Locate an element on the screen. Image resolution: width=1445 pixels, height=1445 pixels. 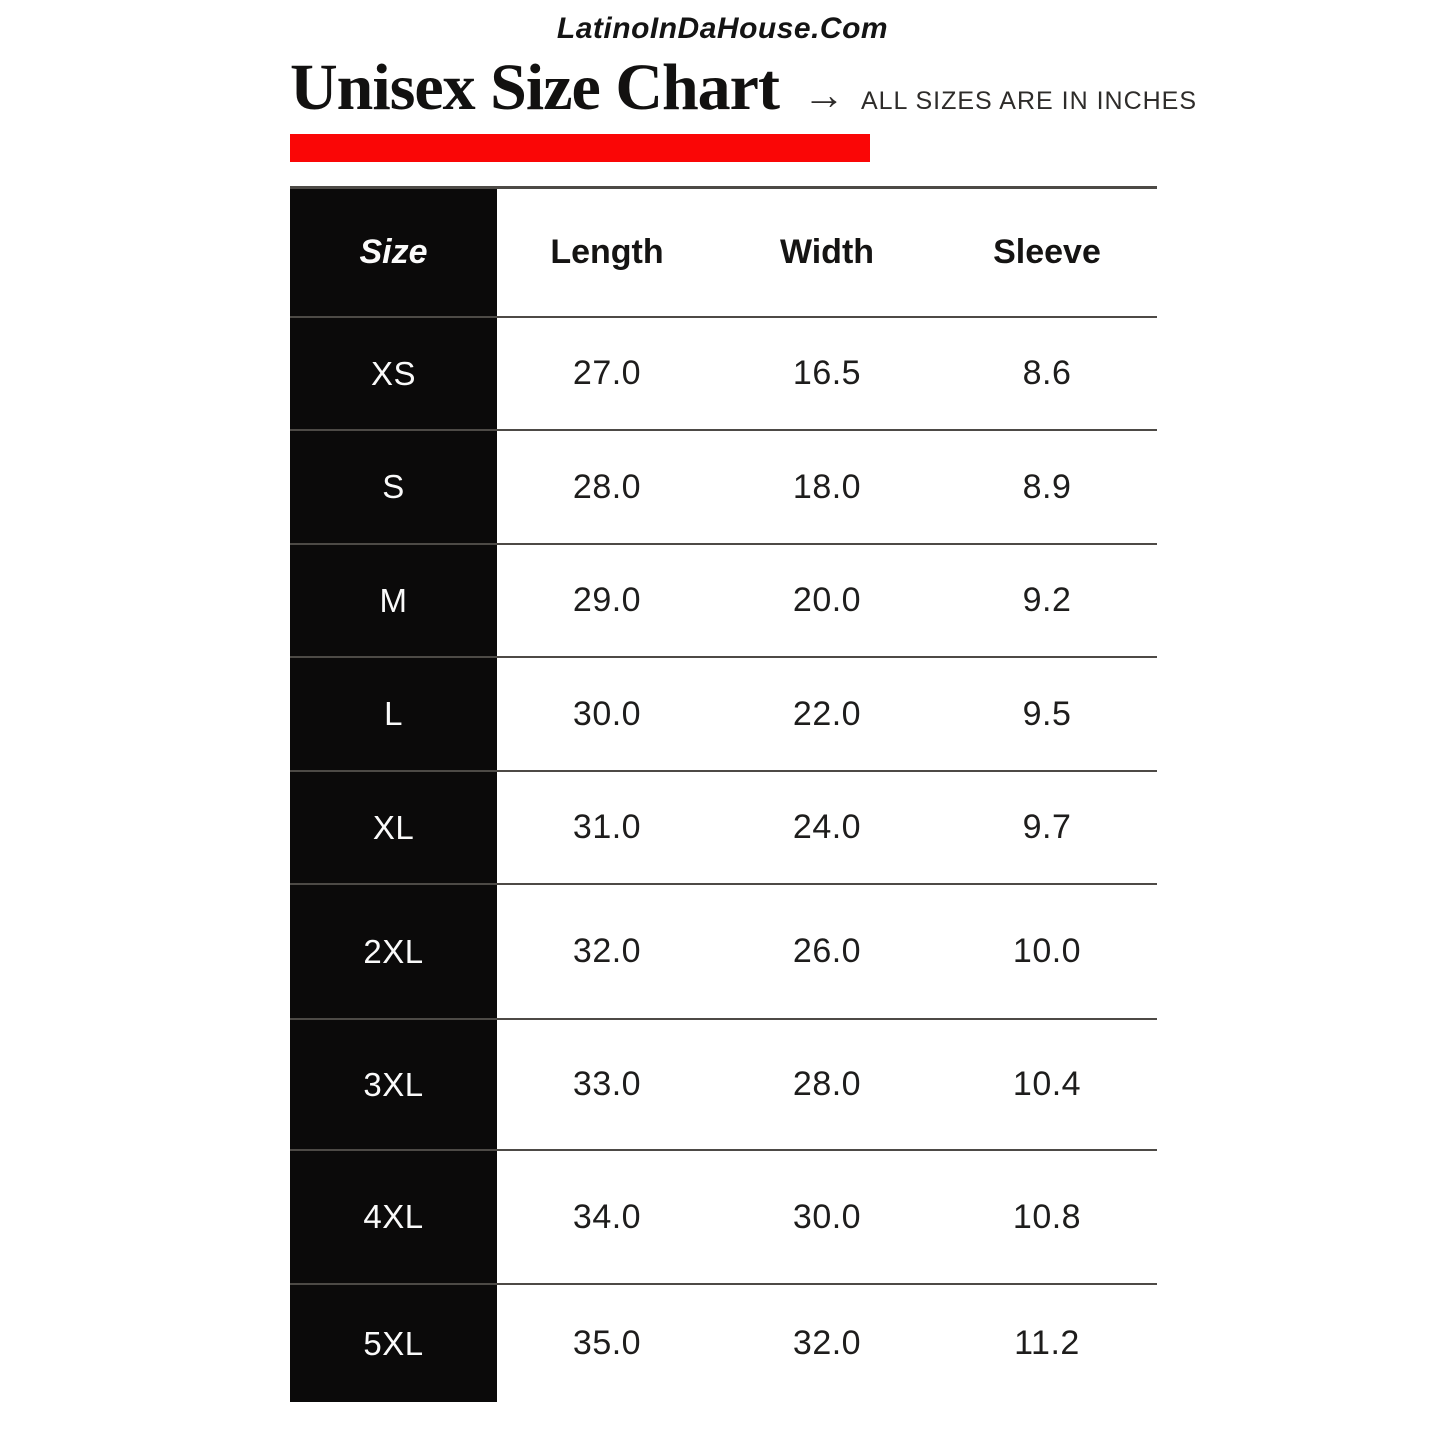
column-header-width: Width is located at coordinates (827, 251).